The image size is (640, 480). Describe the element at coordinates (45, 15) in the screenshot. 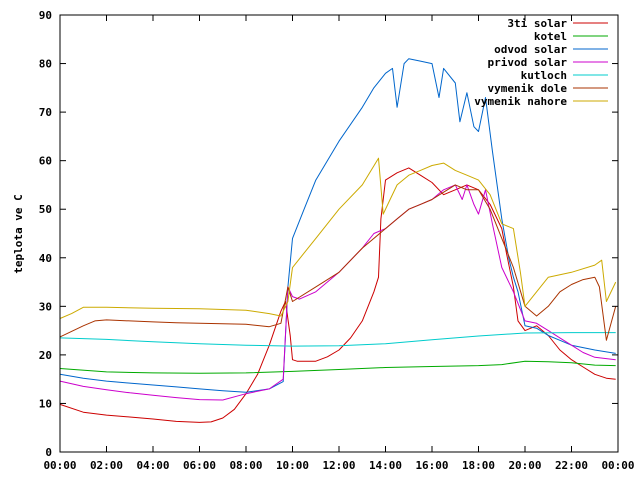

I see `y-tick-label: 90` at that location.